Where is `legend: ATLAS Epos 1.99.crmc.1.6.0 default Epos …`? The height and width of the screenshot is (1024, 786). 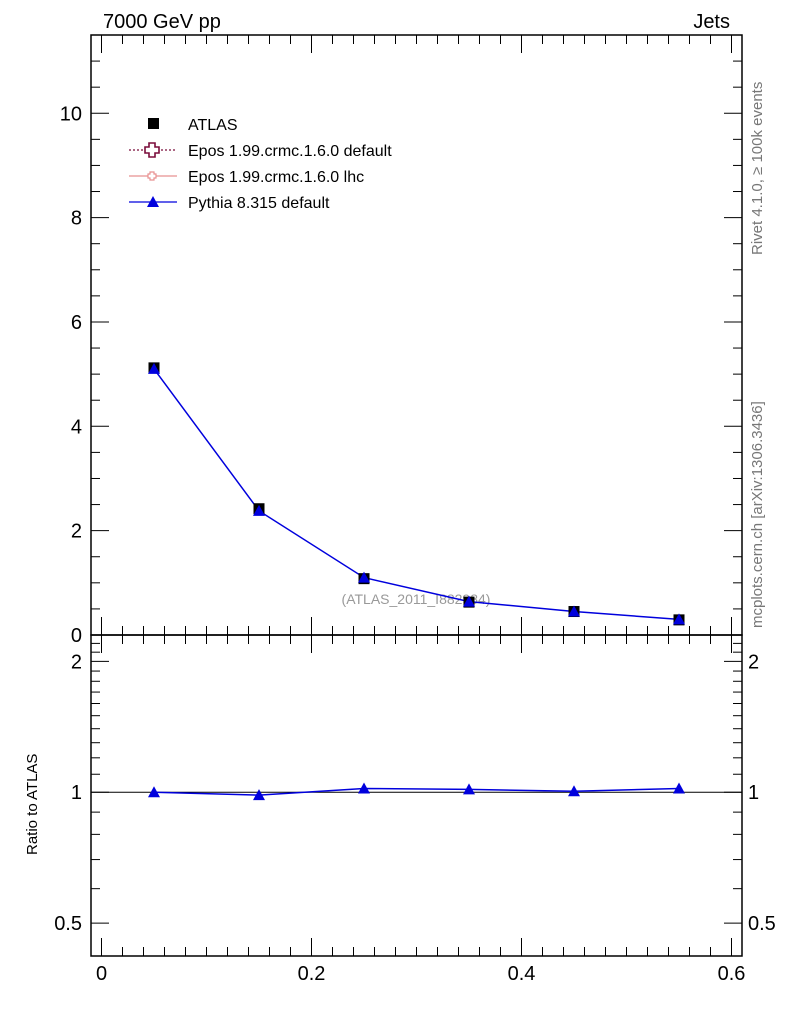
legend: ATLAS Epos 1.99.crmc.1.6.0 default Epos … is located at coordinates (260, 164).